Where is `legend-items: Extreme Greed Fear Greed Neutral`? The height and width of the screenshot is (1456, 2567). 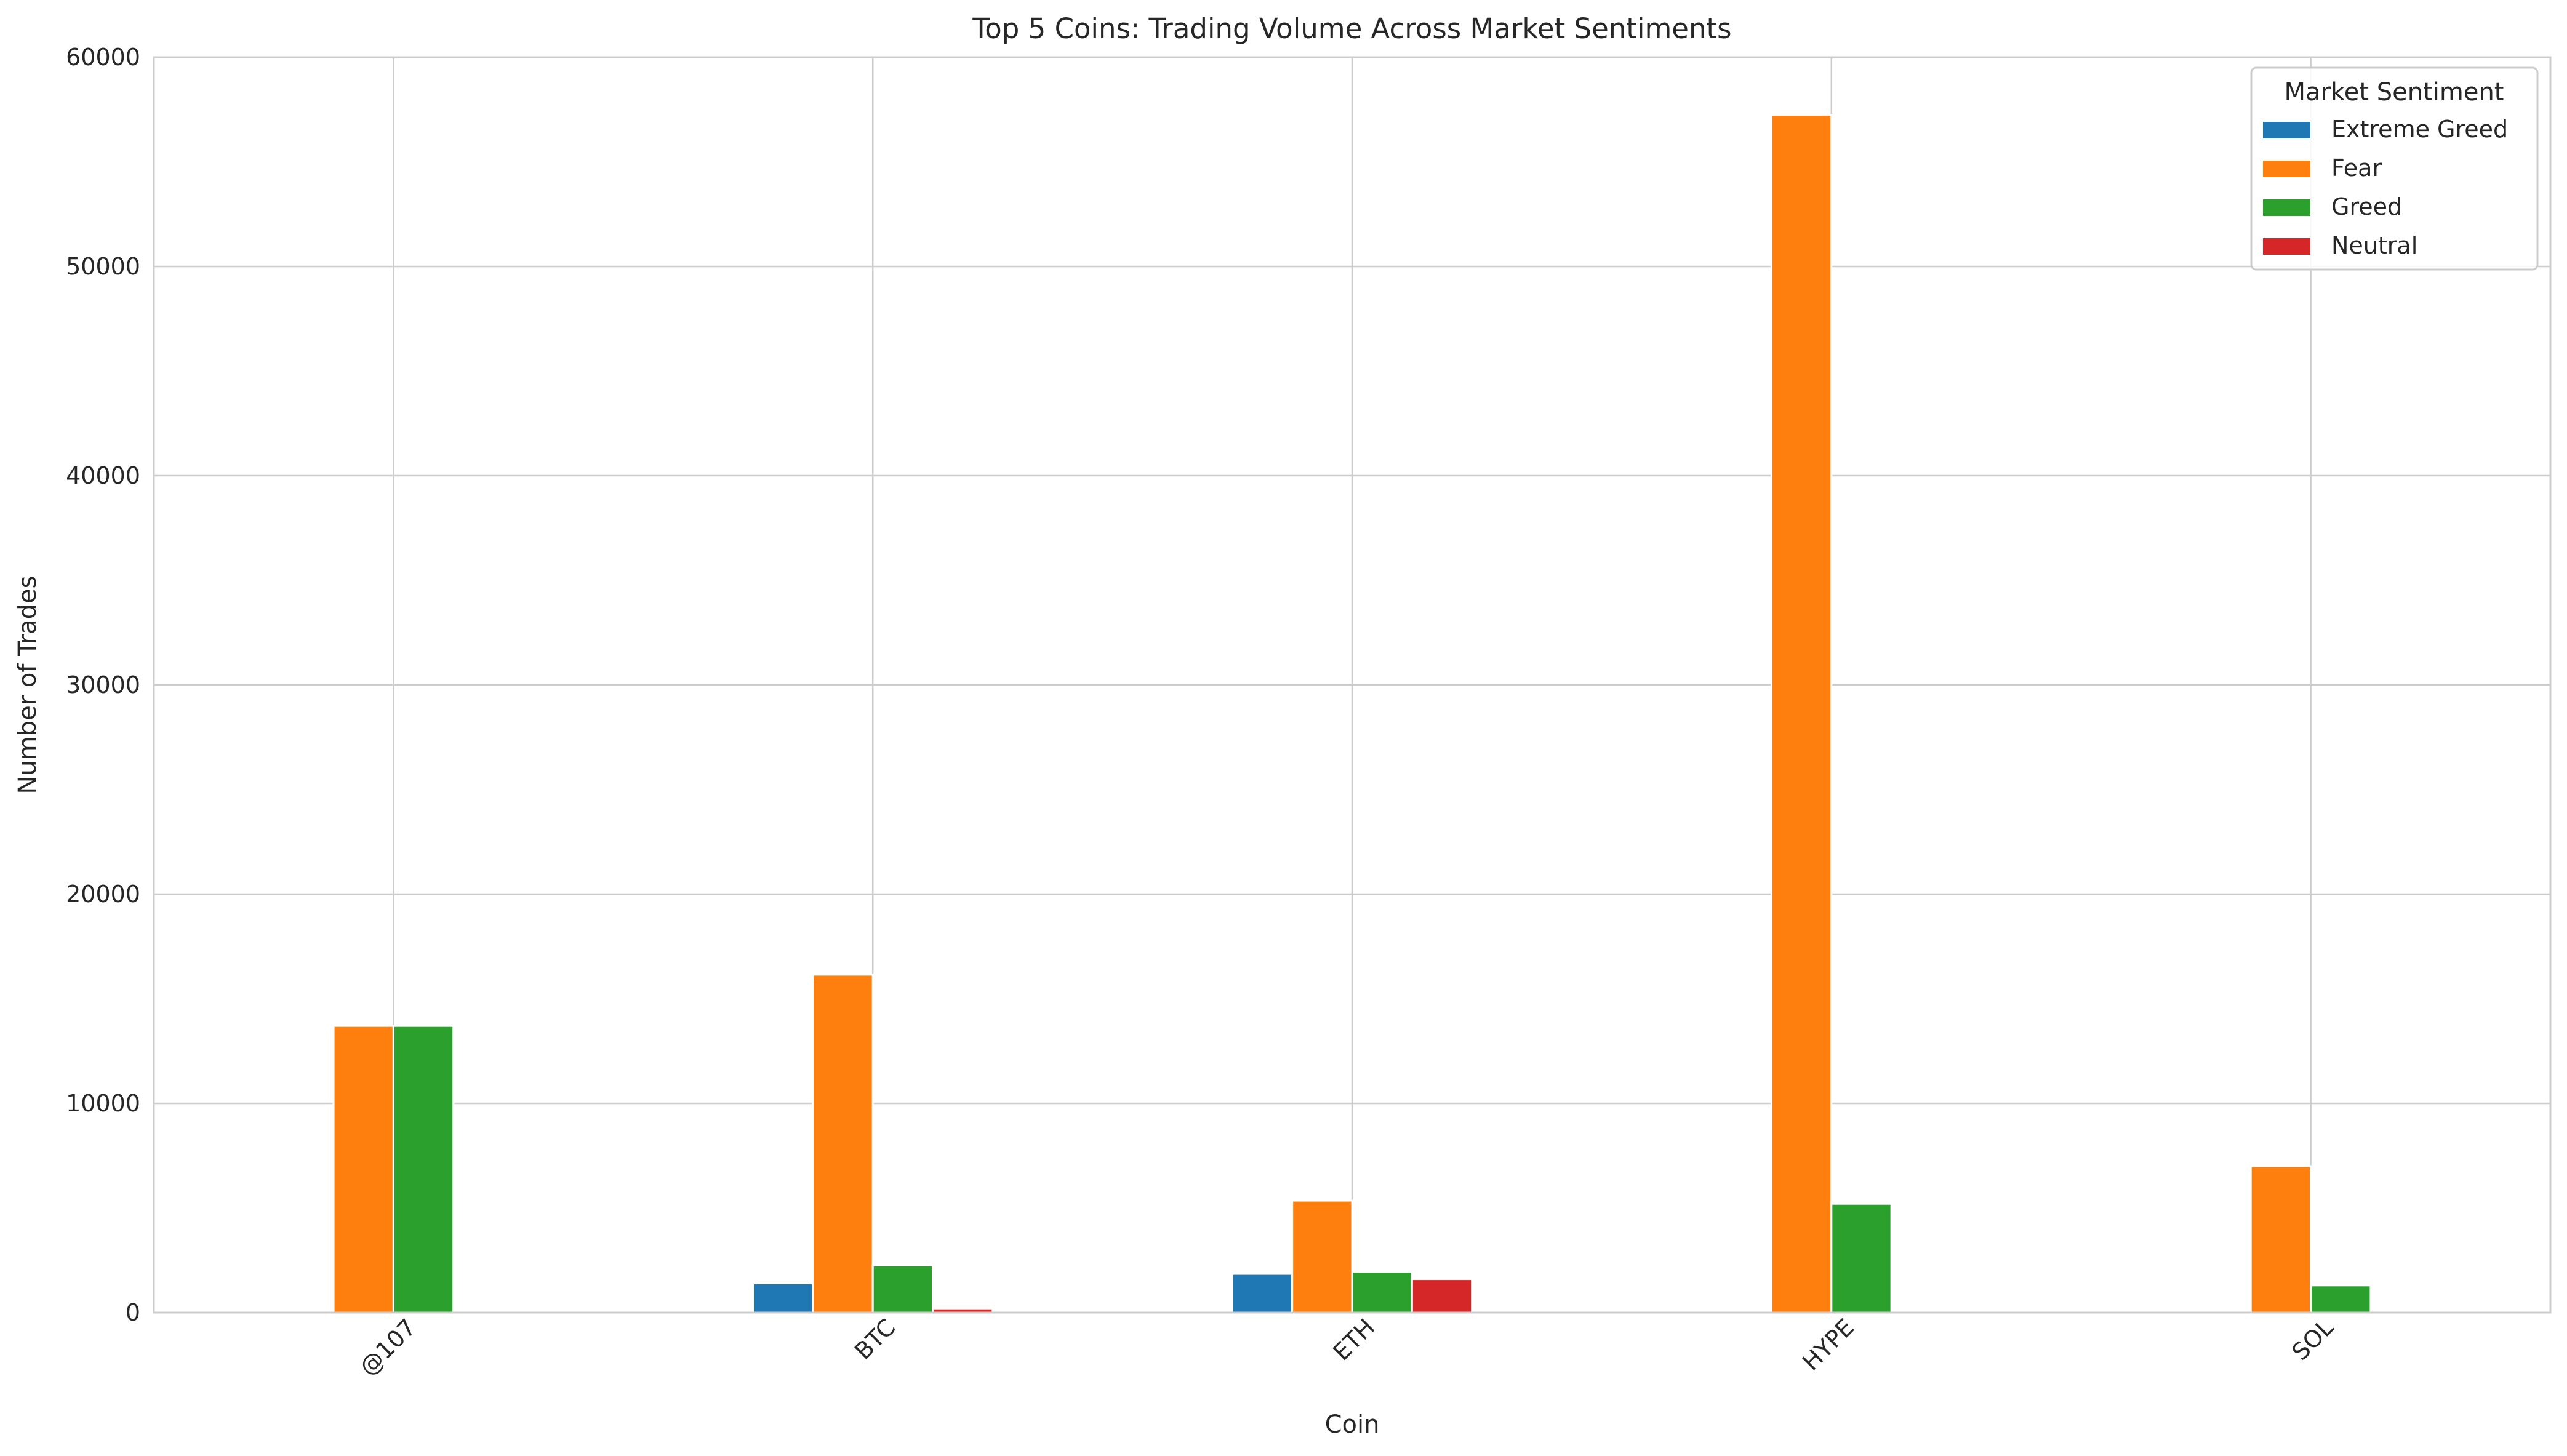 legend-items: Extreme Greed Fear Greed Neutral is located at coordinates (2385, 187).